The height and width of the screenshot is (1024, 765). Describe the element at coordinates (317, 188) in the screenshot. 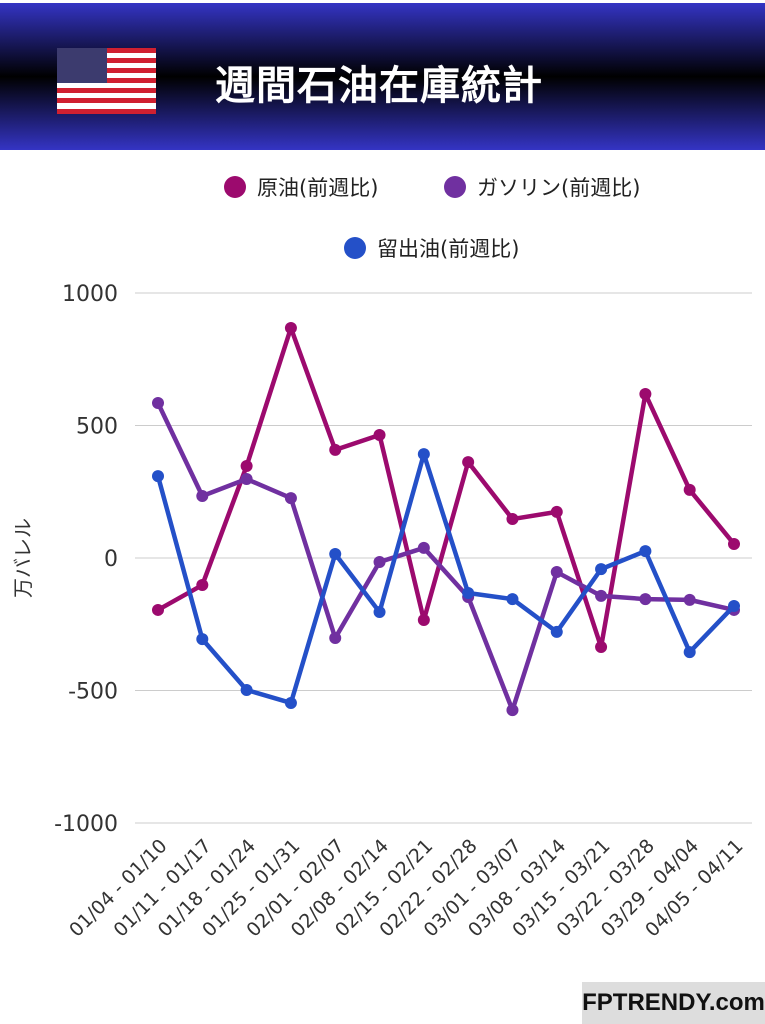

I see `legend-label: 原油(前週比)` at that location.